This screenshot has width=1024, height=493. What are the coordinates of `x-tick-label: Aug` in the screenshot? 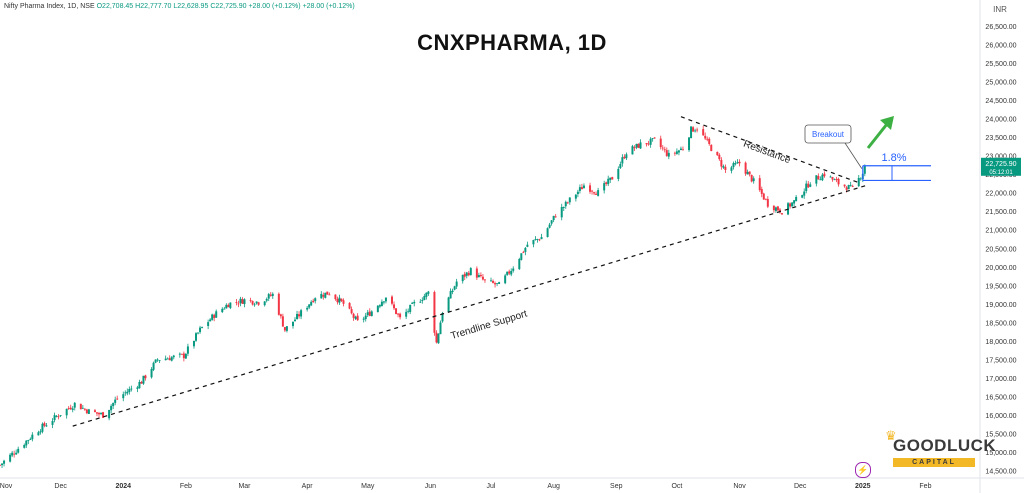 It's located at (553, 486).